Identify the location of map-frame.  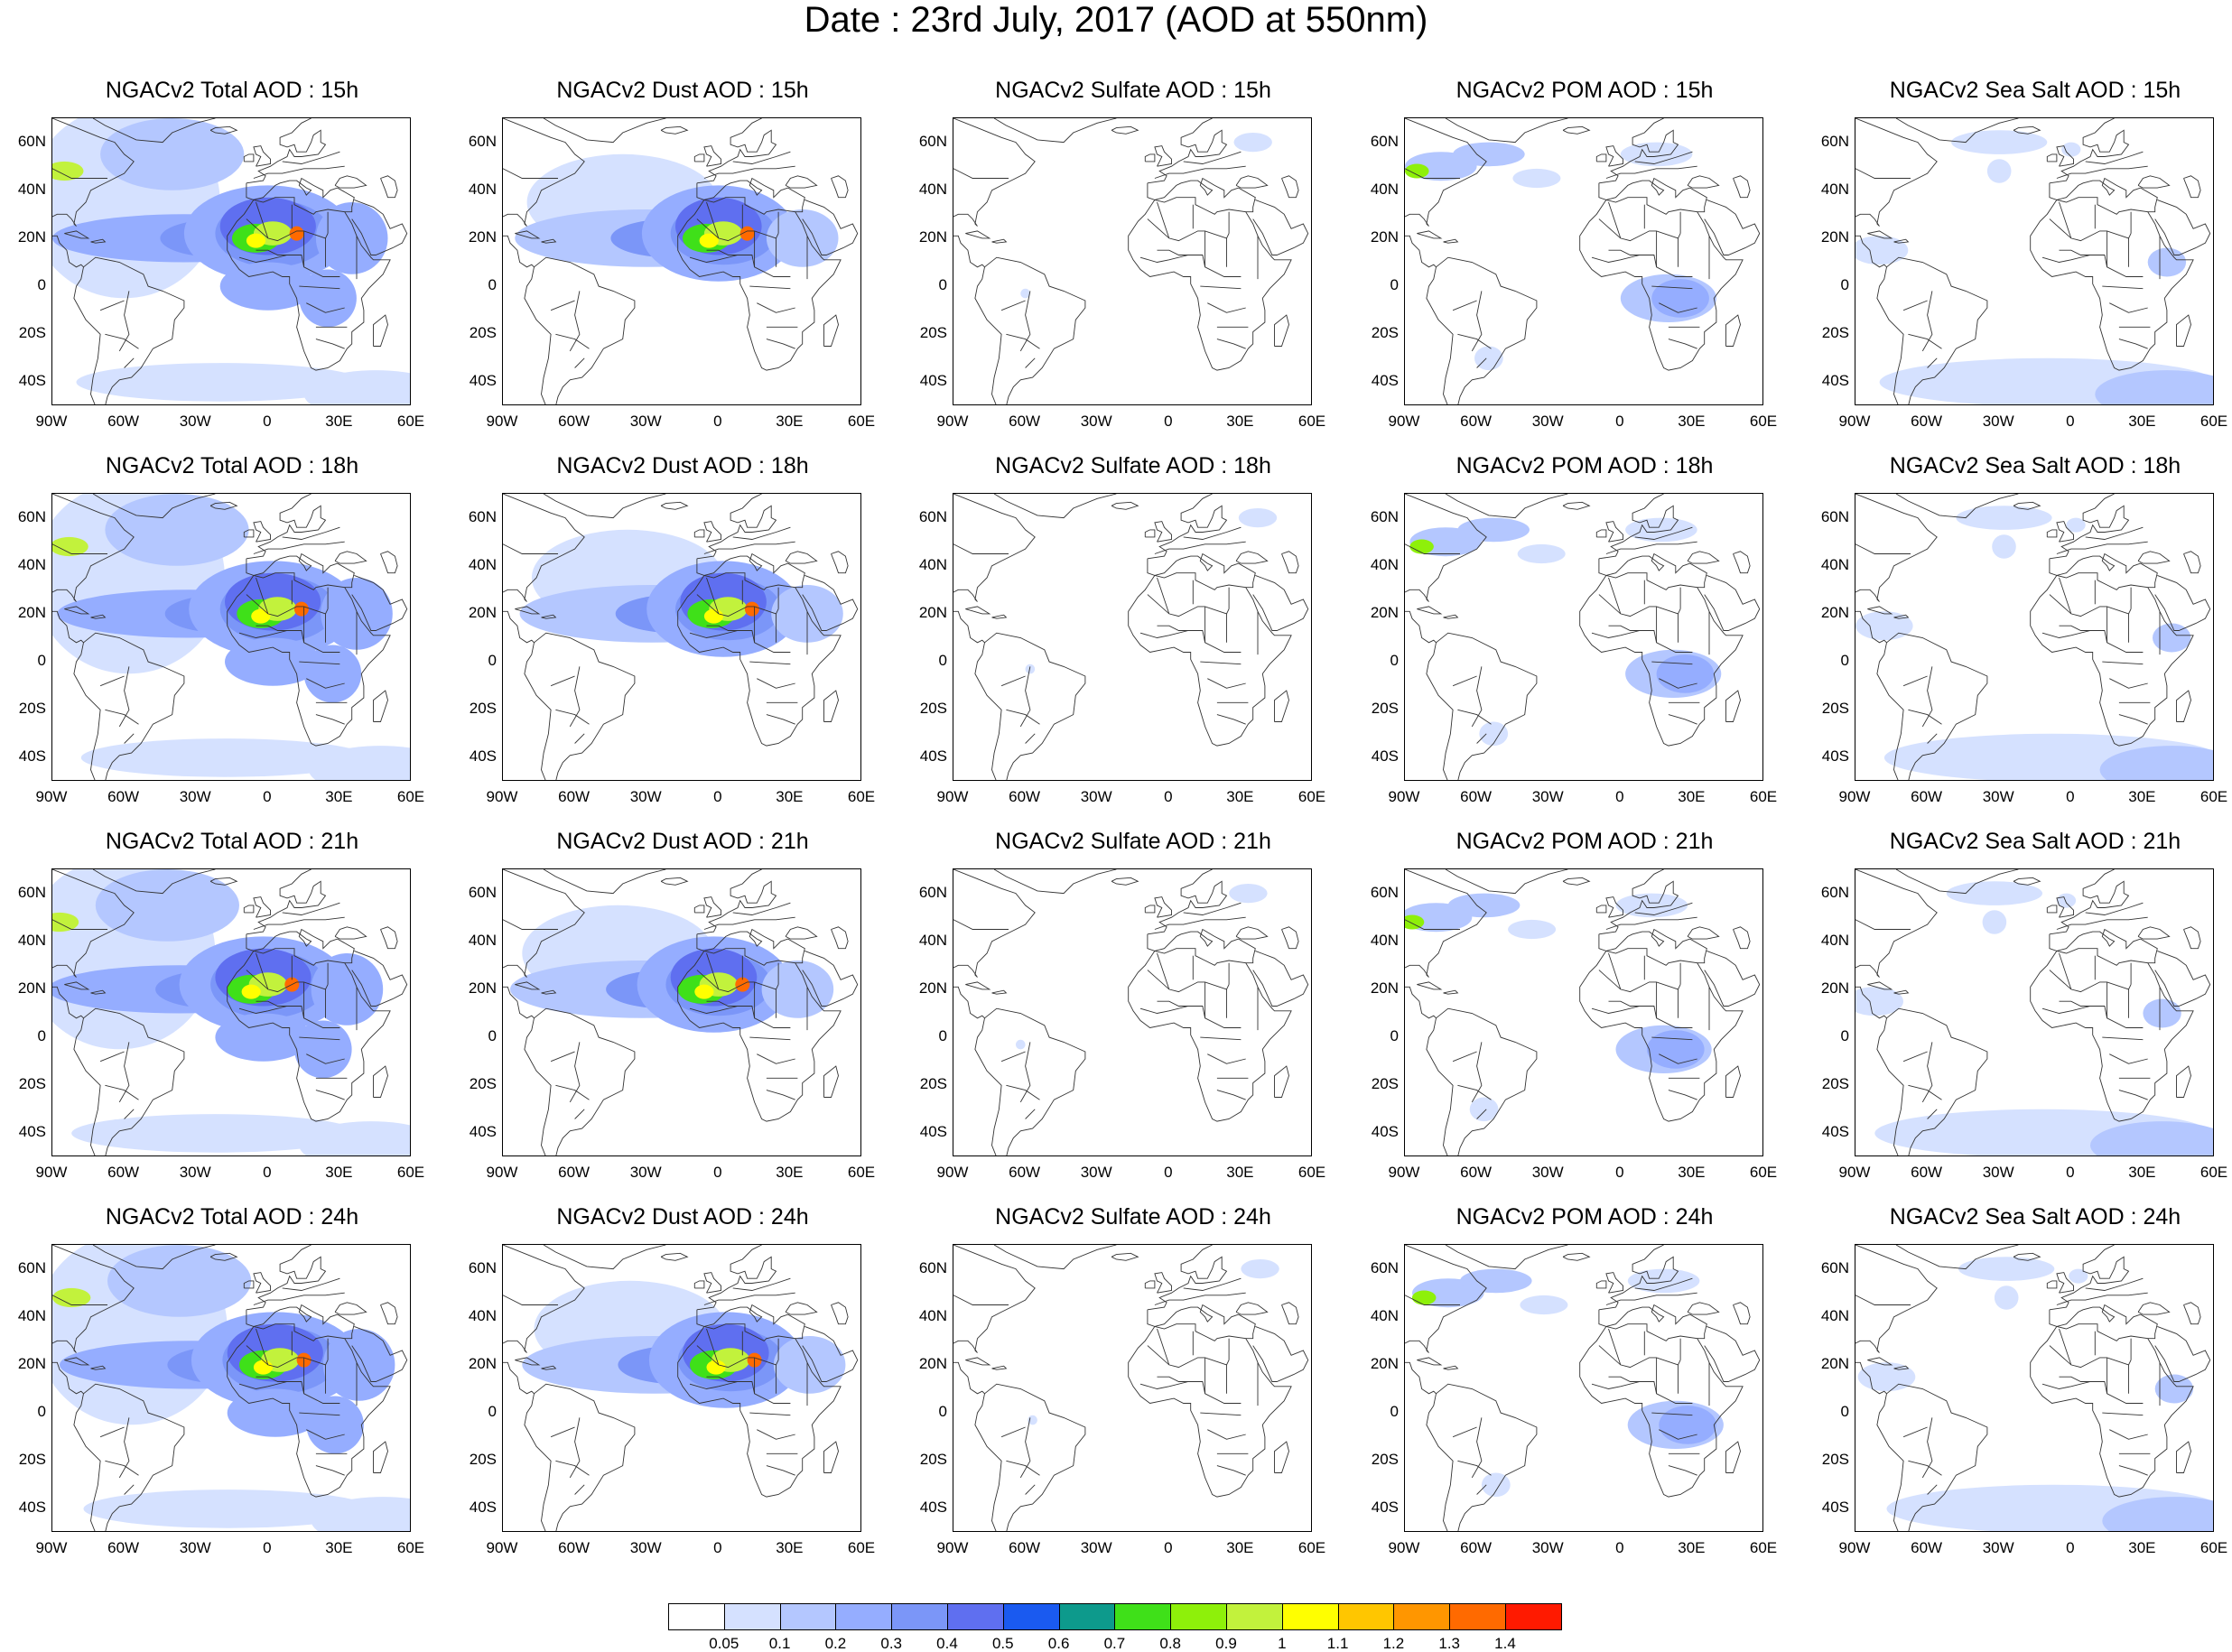
(2034, 1388).